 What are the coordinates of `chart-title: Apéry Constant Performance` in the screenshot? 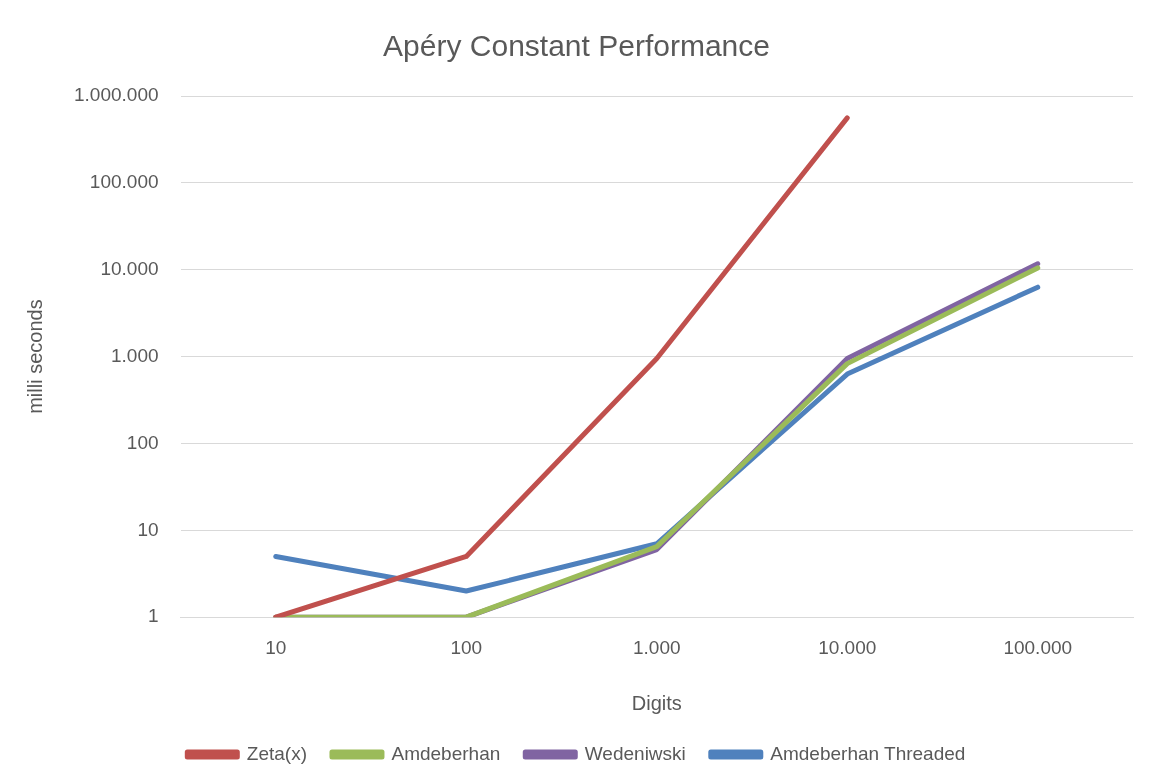 It's located at (576, 46).